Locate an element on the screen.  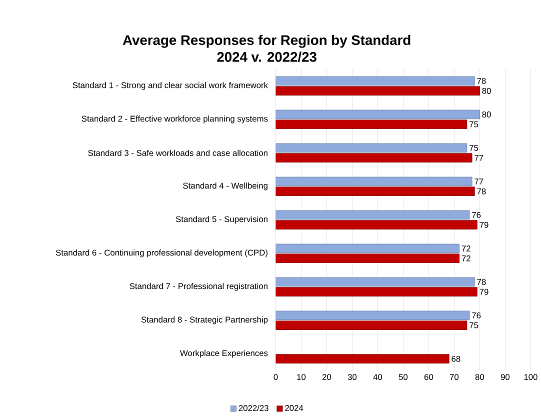
x-tick-label: 70 is located at coordinates (454, 377).